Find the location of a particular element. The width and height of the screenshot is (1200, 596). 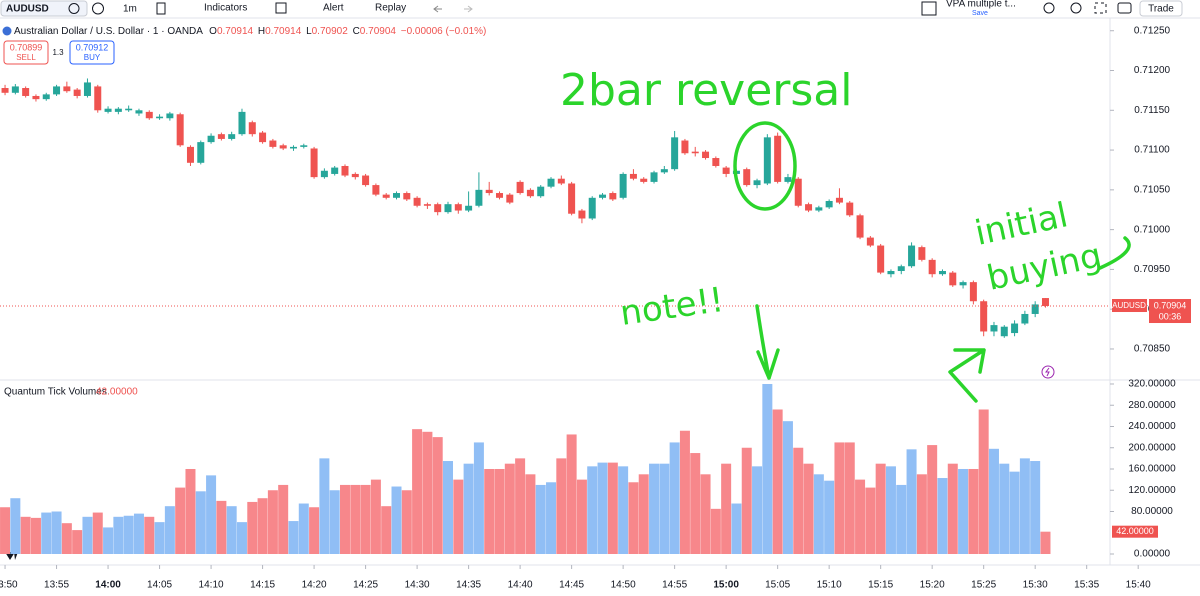

sell-label: SELL is located at coordinates (26, 57).